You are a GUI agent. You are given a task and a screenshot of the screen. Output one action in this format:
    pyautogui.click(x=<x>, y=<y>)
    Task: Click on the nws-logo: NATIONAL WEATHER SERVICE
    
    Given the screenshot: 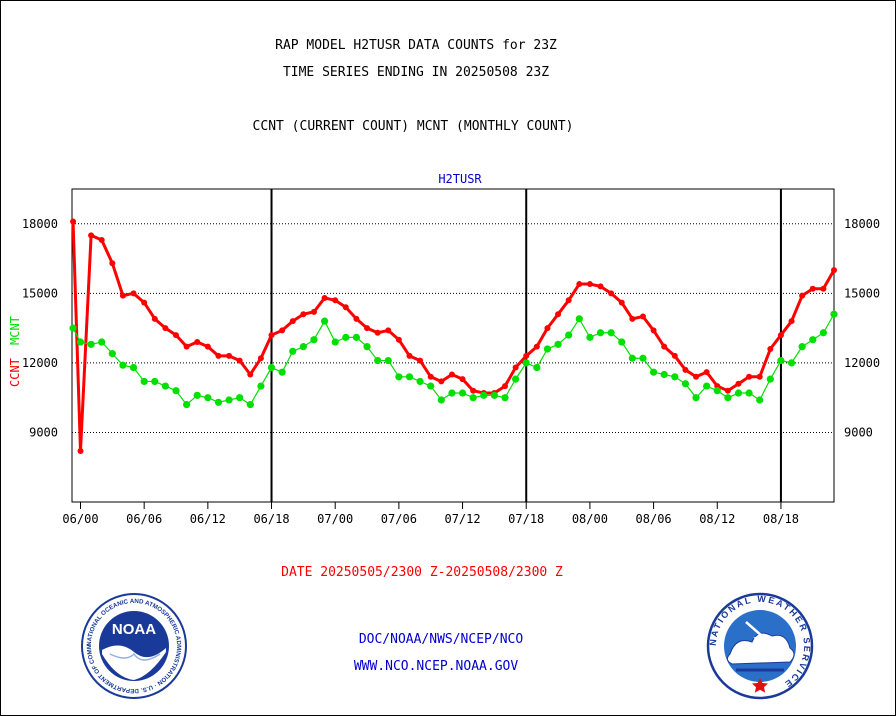 What is the action you would take?
    pyautogui.click(x=760, y=646)
    